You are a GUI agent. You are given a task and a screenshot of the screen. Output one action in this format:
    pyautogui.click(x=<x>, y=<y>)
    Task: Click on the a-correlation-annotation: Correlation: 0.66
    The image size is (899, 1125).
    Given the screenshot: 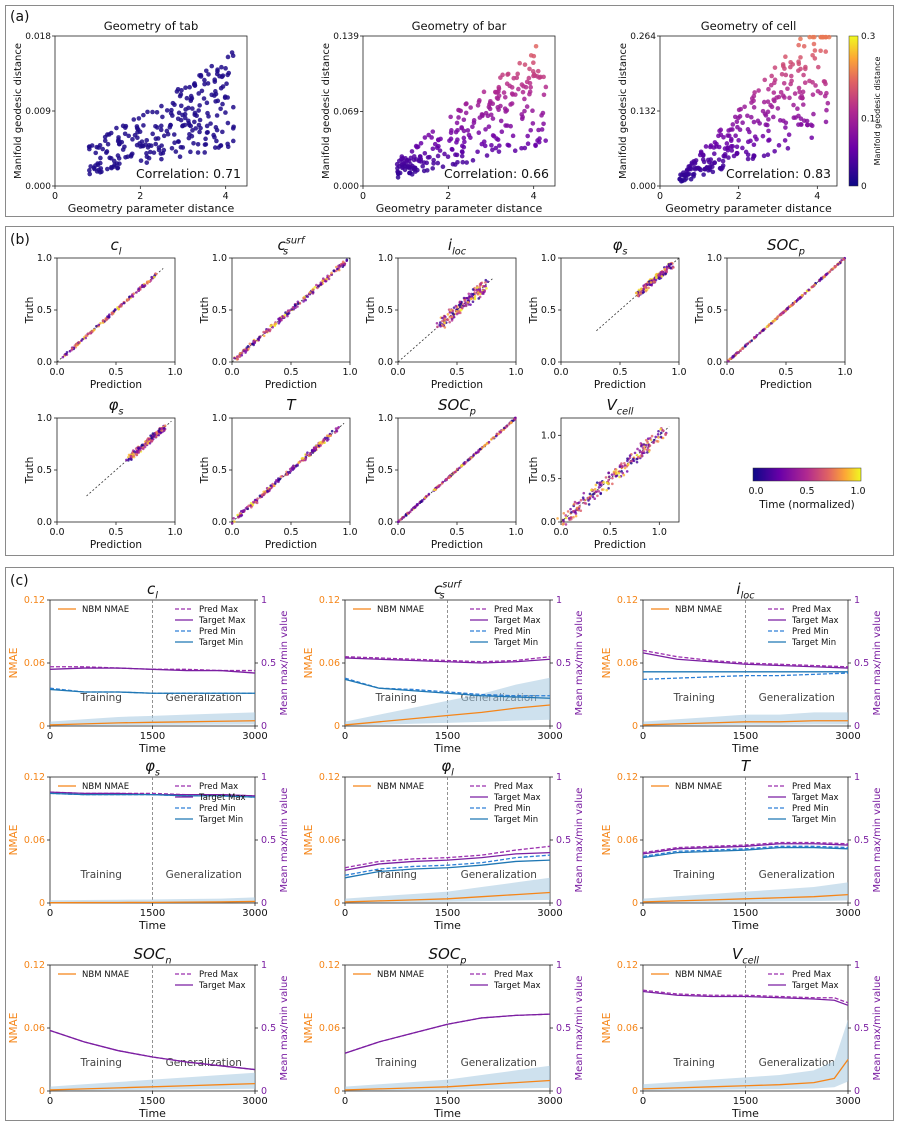 What is the action you would take?
    pyautogui.click(x=496, y=173)
    